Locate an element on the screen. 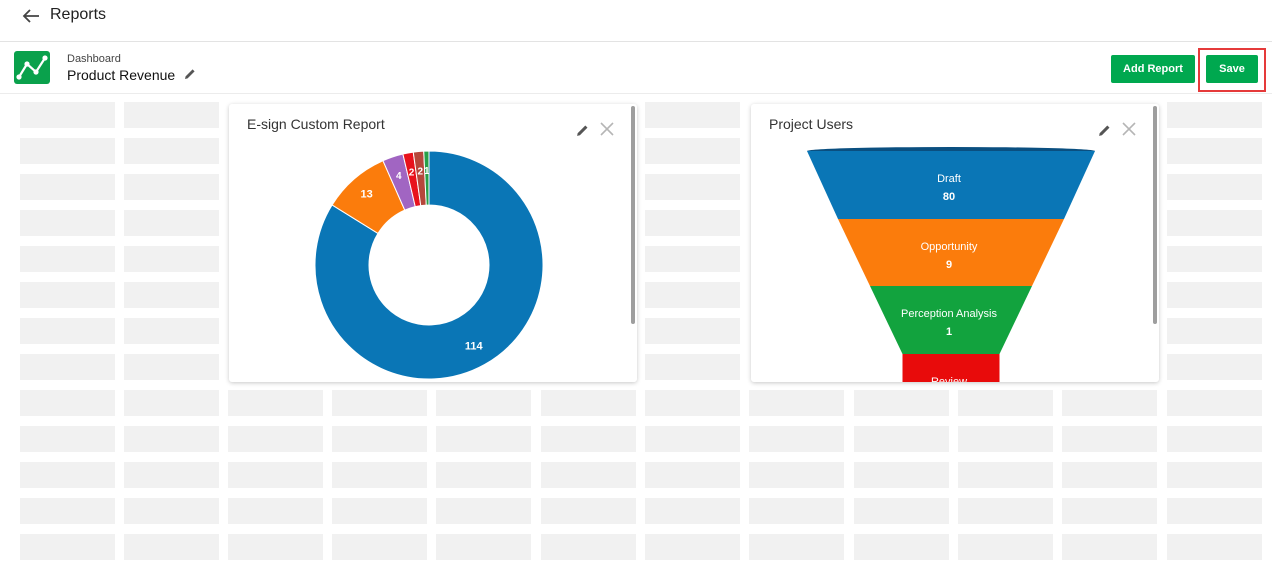 This screenshot has height=570, width=1272. donut-slice-label: 1 is located at coordinates (427, 171).